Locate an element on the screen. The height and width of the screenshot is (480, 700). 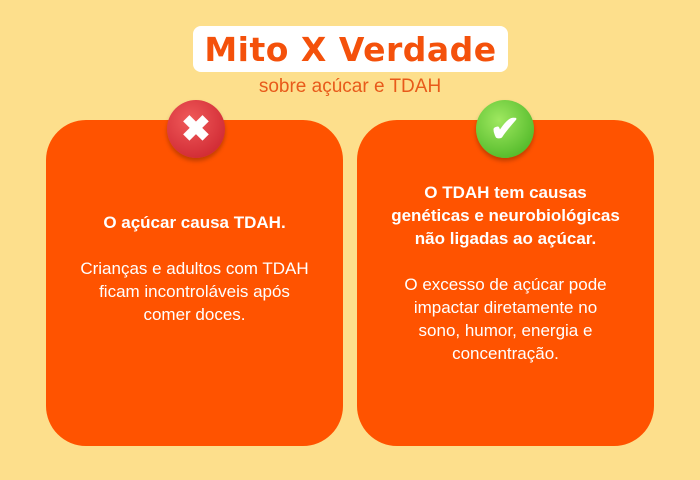
myth-heading: O açúcar causa TDAH. is located at coordinates (194, 222).